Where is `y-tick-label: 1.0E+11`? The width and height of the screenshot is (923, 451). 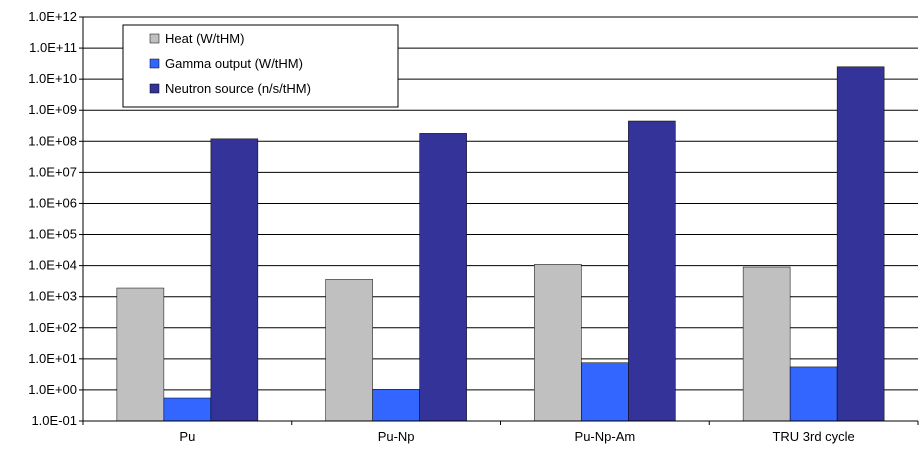 y-tick-label: 1.0E+11 is located at coordinates (53, 47).